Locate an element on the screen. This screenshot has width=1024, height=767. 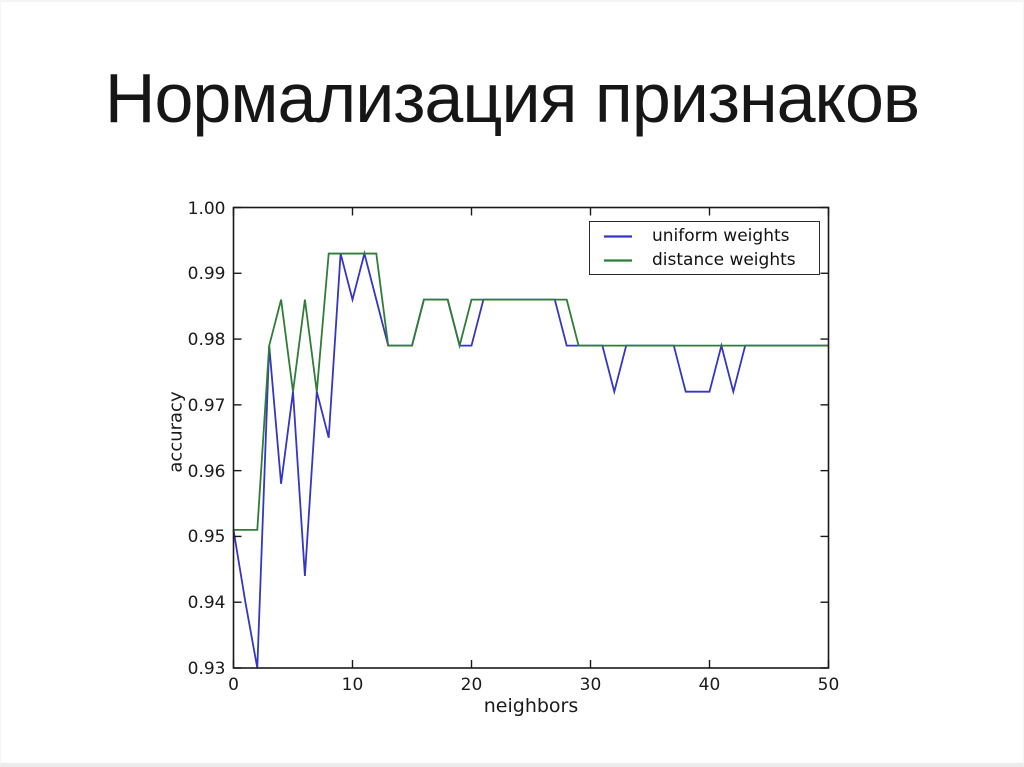
y-tick-label: 0.98 is located at coordinates (206, 340).